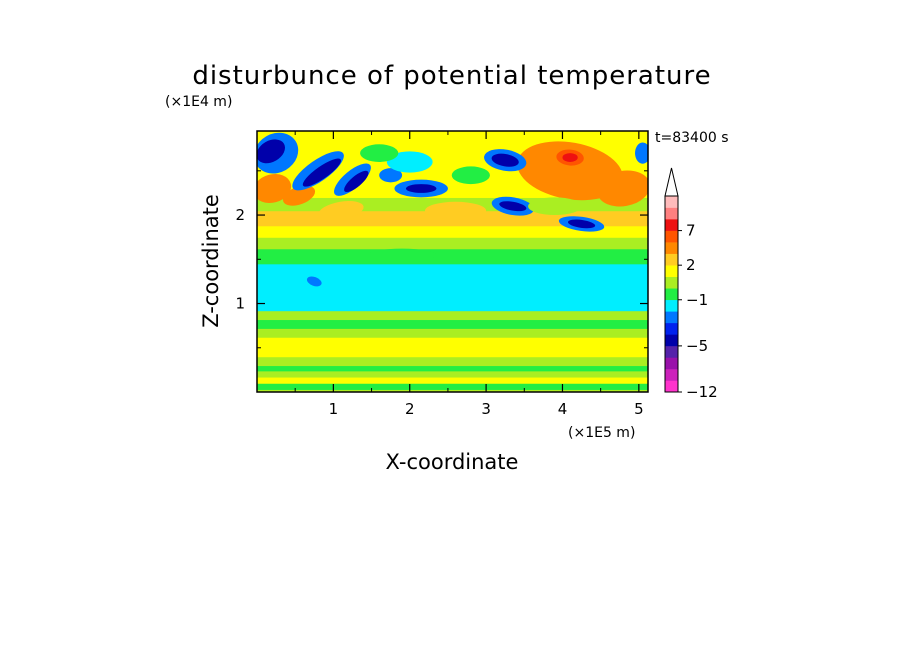  Describe the element at coordinates (451, 76) in the screenshot. I see `chart-title: disturbunce of potential temperature` at that location.